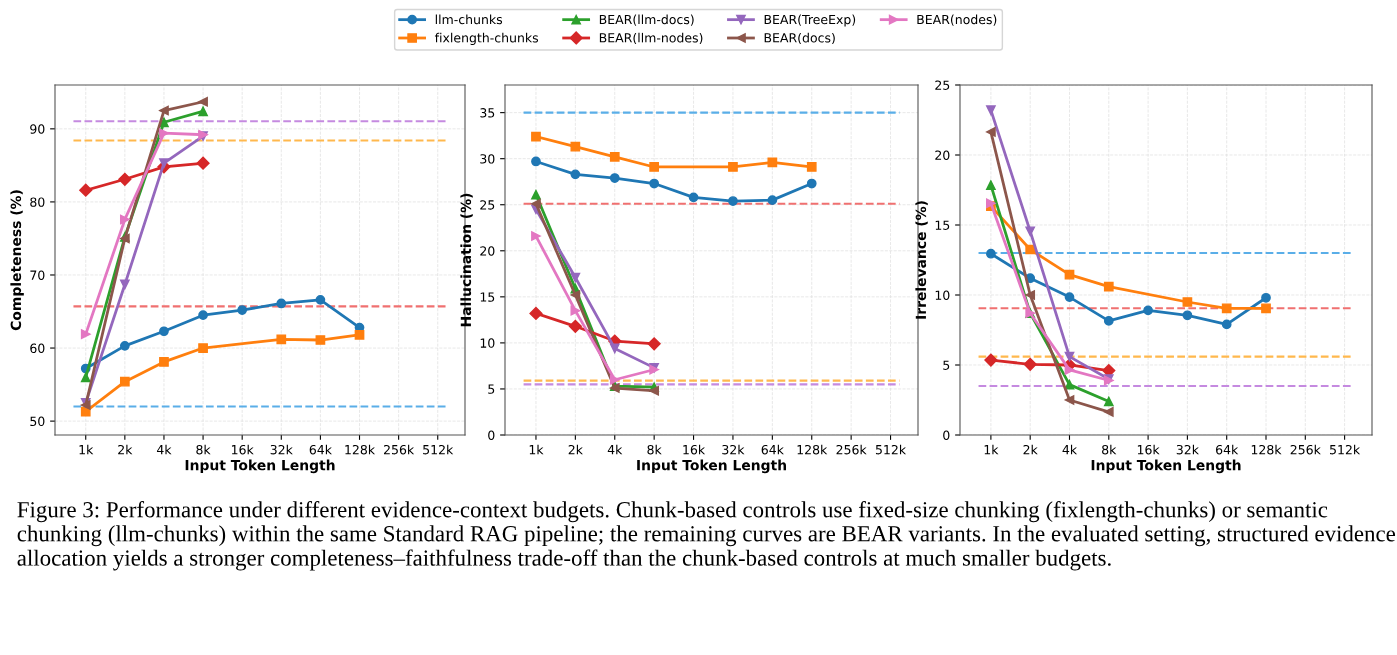 This screenshot has width=1397, height=655. Describe the element at coordinates (799, 38) in the screenshot. I see `legend-label: BEAR(docs)` at that location.